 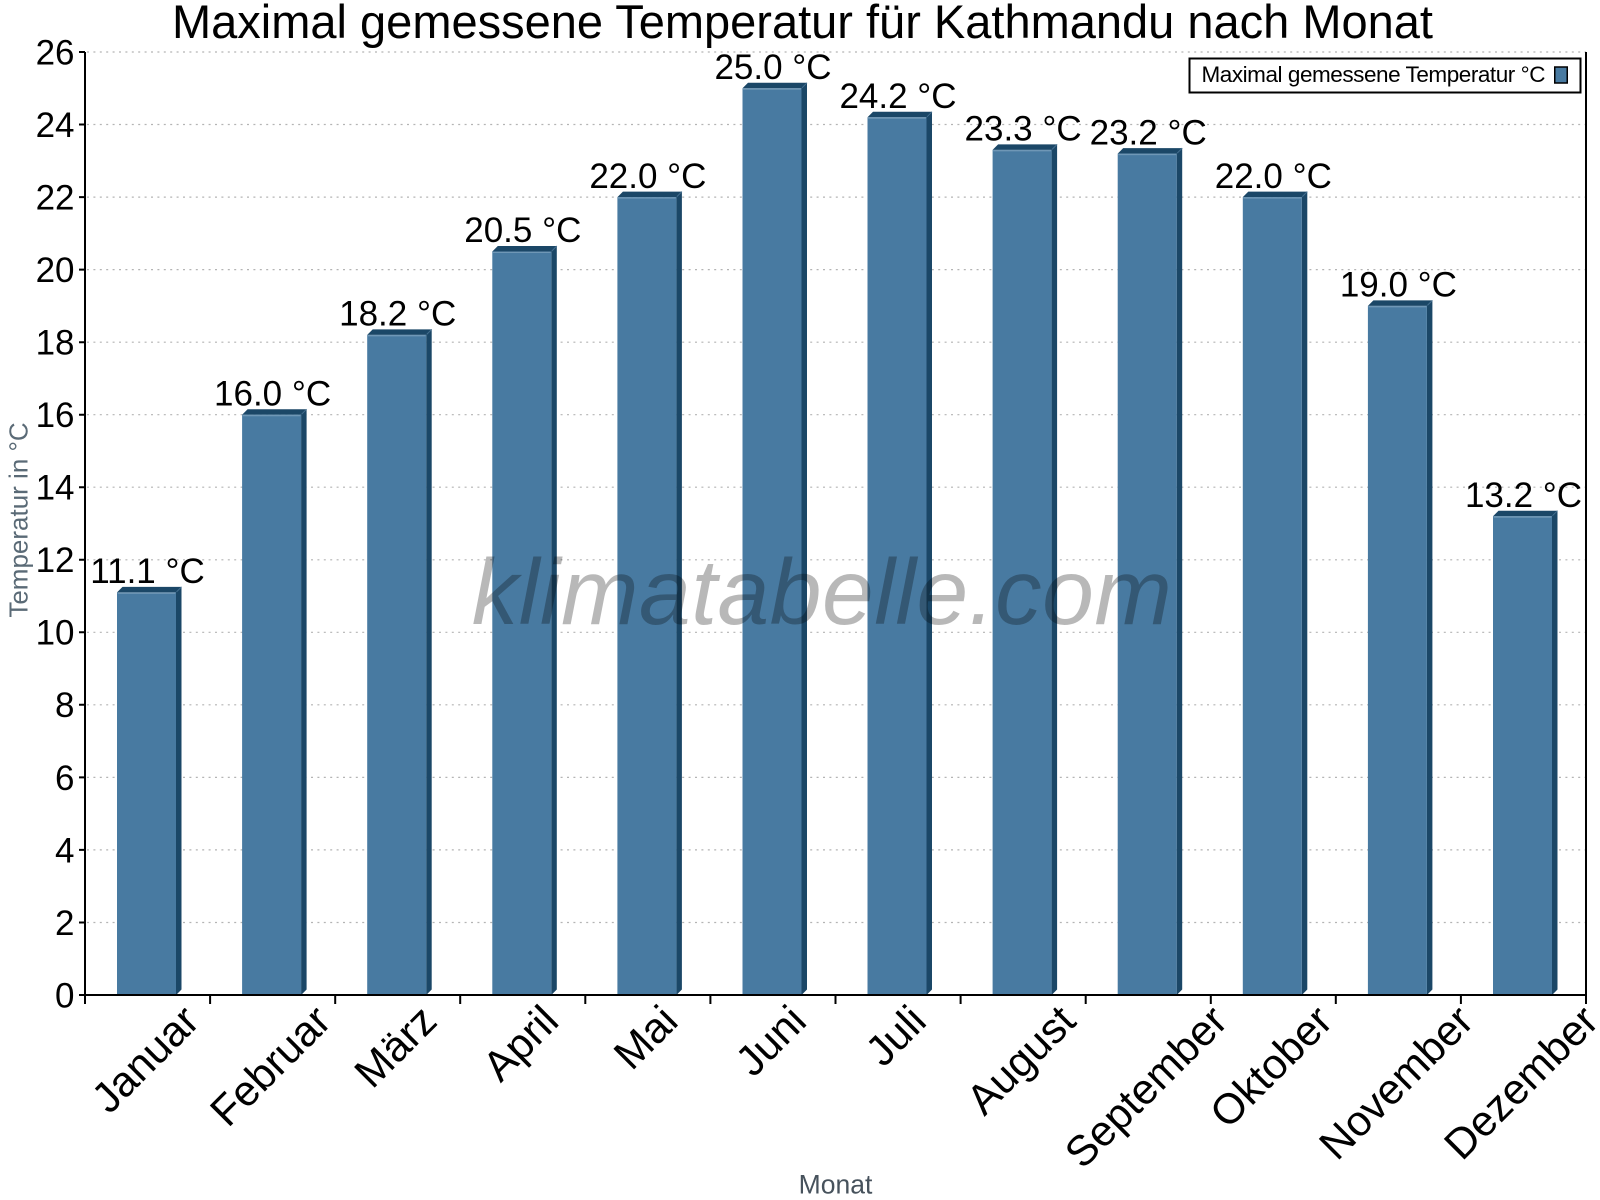 I want to click on svg-text: 18, so click(x=55, y=343).